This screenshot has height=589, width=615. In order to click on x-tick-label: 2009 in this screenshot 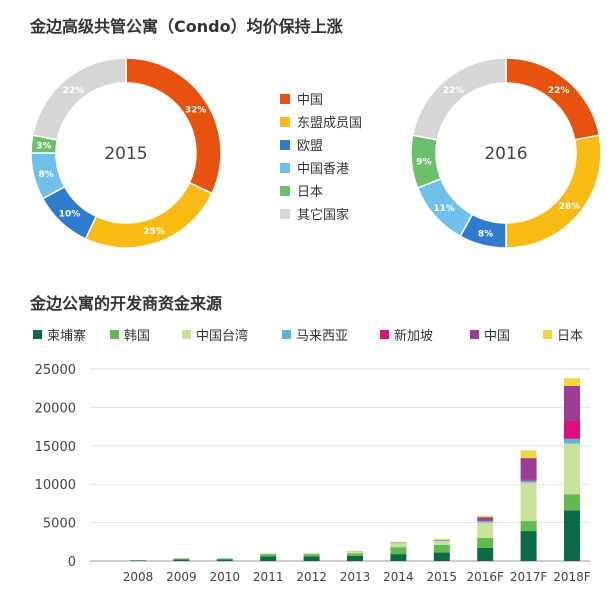, I will do `click(181, 577)`.